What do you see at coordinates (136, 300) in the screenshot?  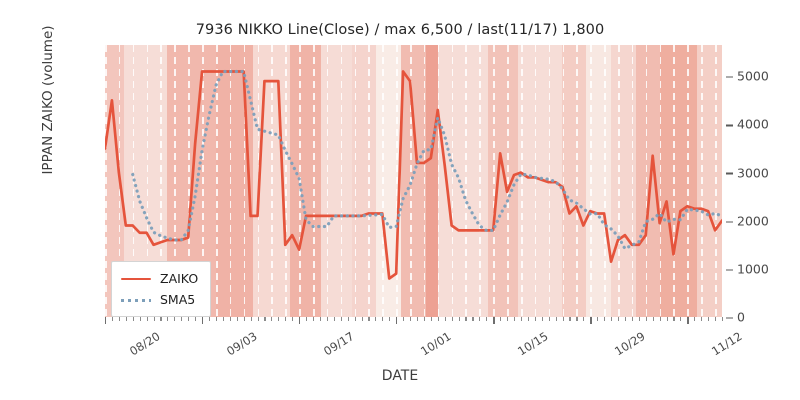 I see `legend-swatch-sma5` at bounding box center [136, 300].